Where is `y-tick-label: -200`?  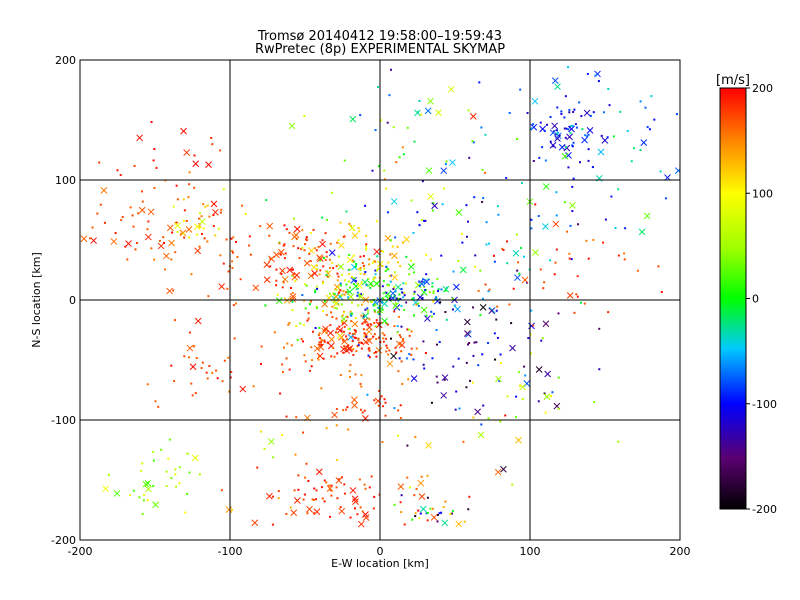 y-tick-label: -200 is located at coordinates (63, 540).